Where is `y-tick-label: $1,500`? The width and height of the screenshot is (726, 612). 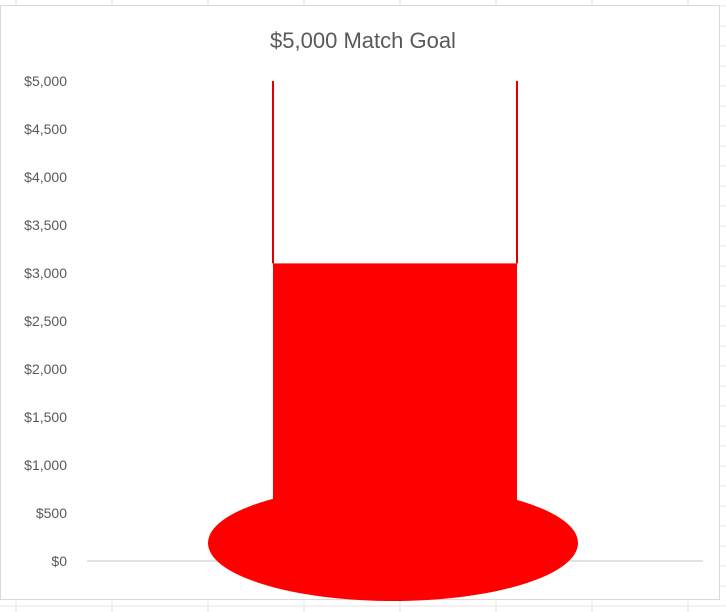 y-tick-label: $1,500 is located at coordinates (45, 417).